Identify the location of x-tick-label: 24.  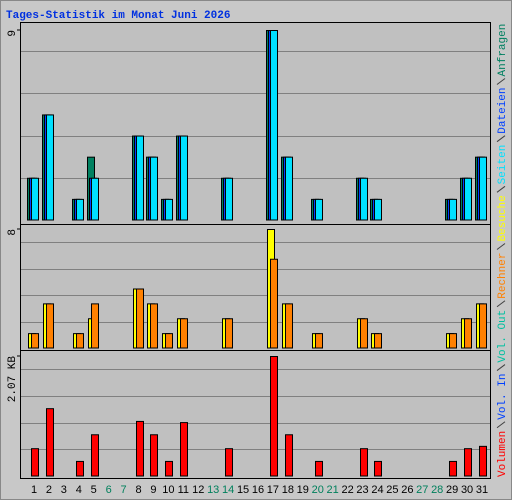
(377, 490).